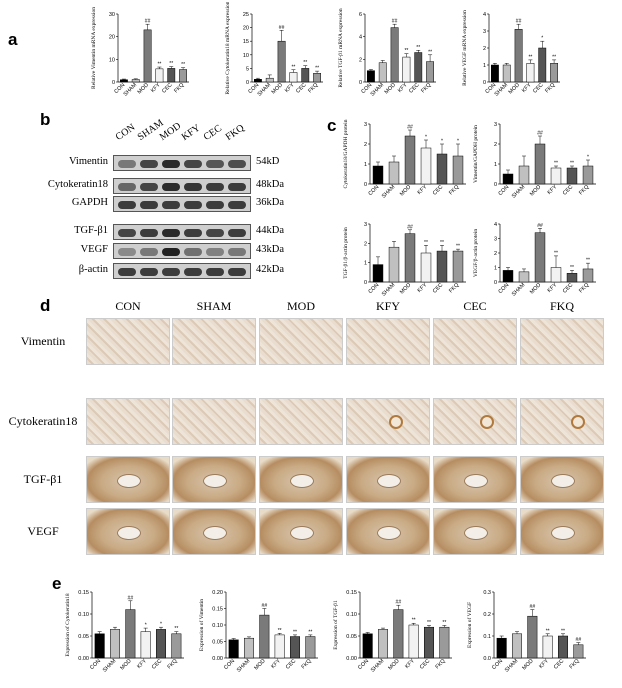 This screenshot has width=622, height=688. Describe the element at coordinates (396, 422) in the screenshot. I see `stained-gland` at that location.